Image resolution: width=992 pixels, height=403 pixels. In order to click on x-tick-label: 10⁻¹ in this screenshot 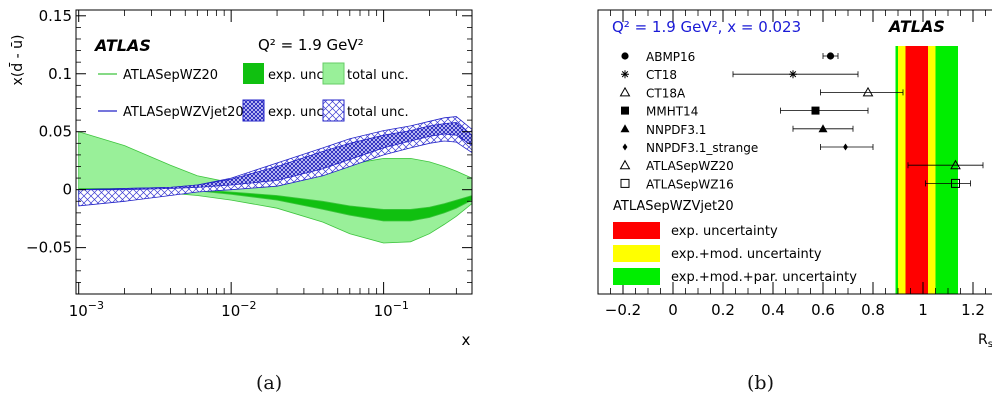, I will do `click(391, 309)`.